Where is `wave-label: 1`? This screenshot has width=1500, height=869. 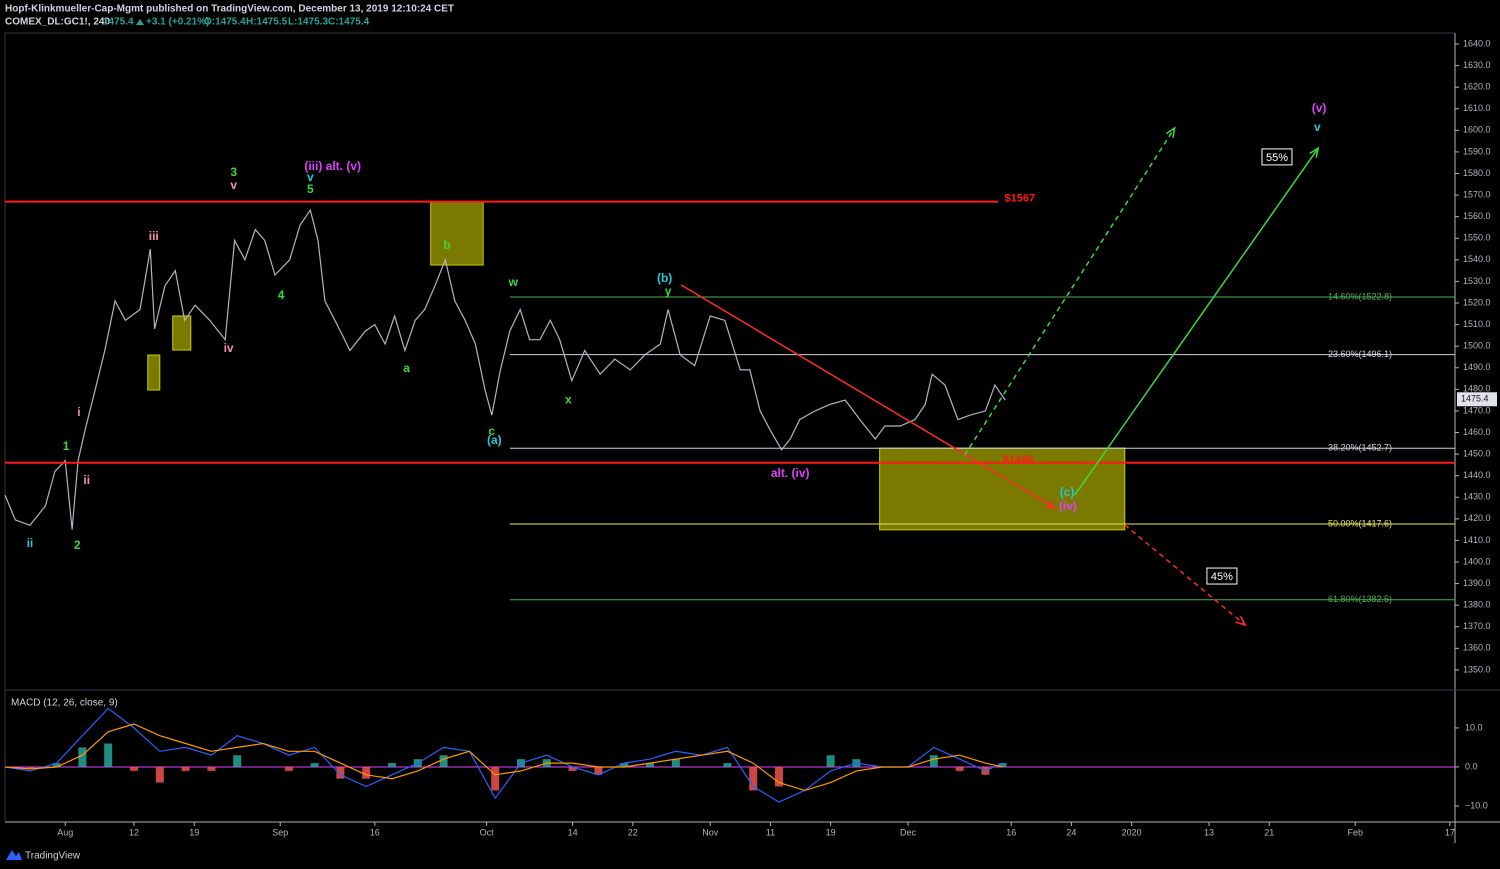 wave-label: 1 is located at coordinates (66, 446).